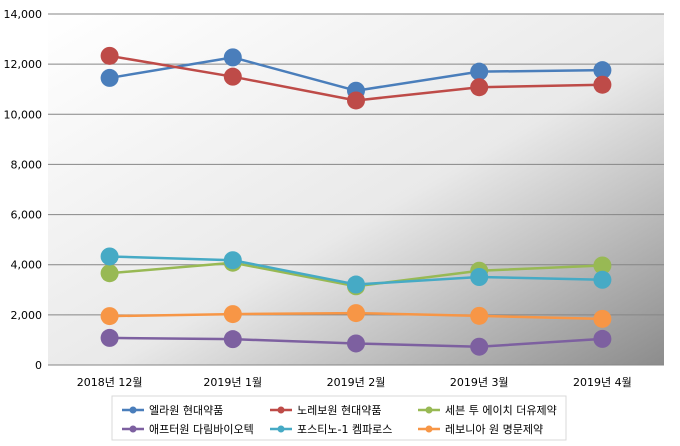 The width and height of the screenshot is (680, 446). I want to click on legend-entry: 레보니아 원 명문제약, so click(480, 429).